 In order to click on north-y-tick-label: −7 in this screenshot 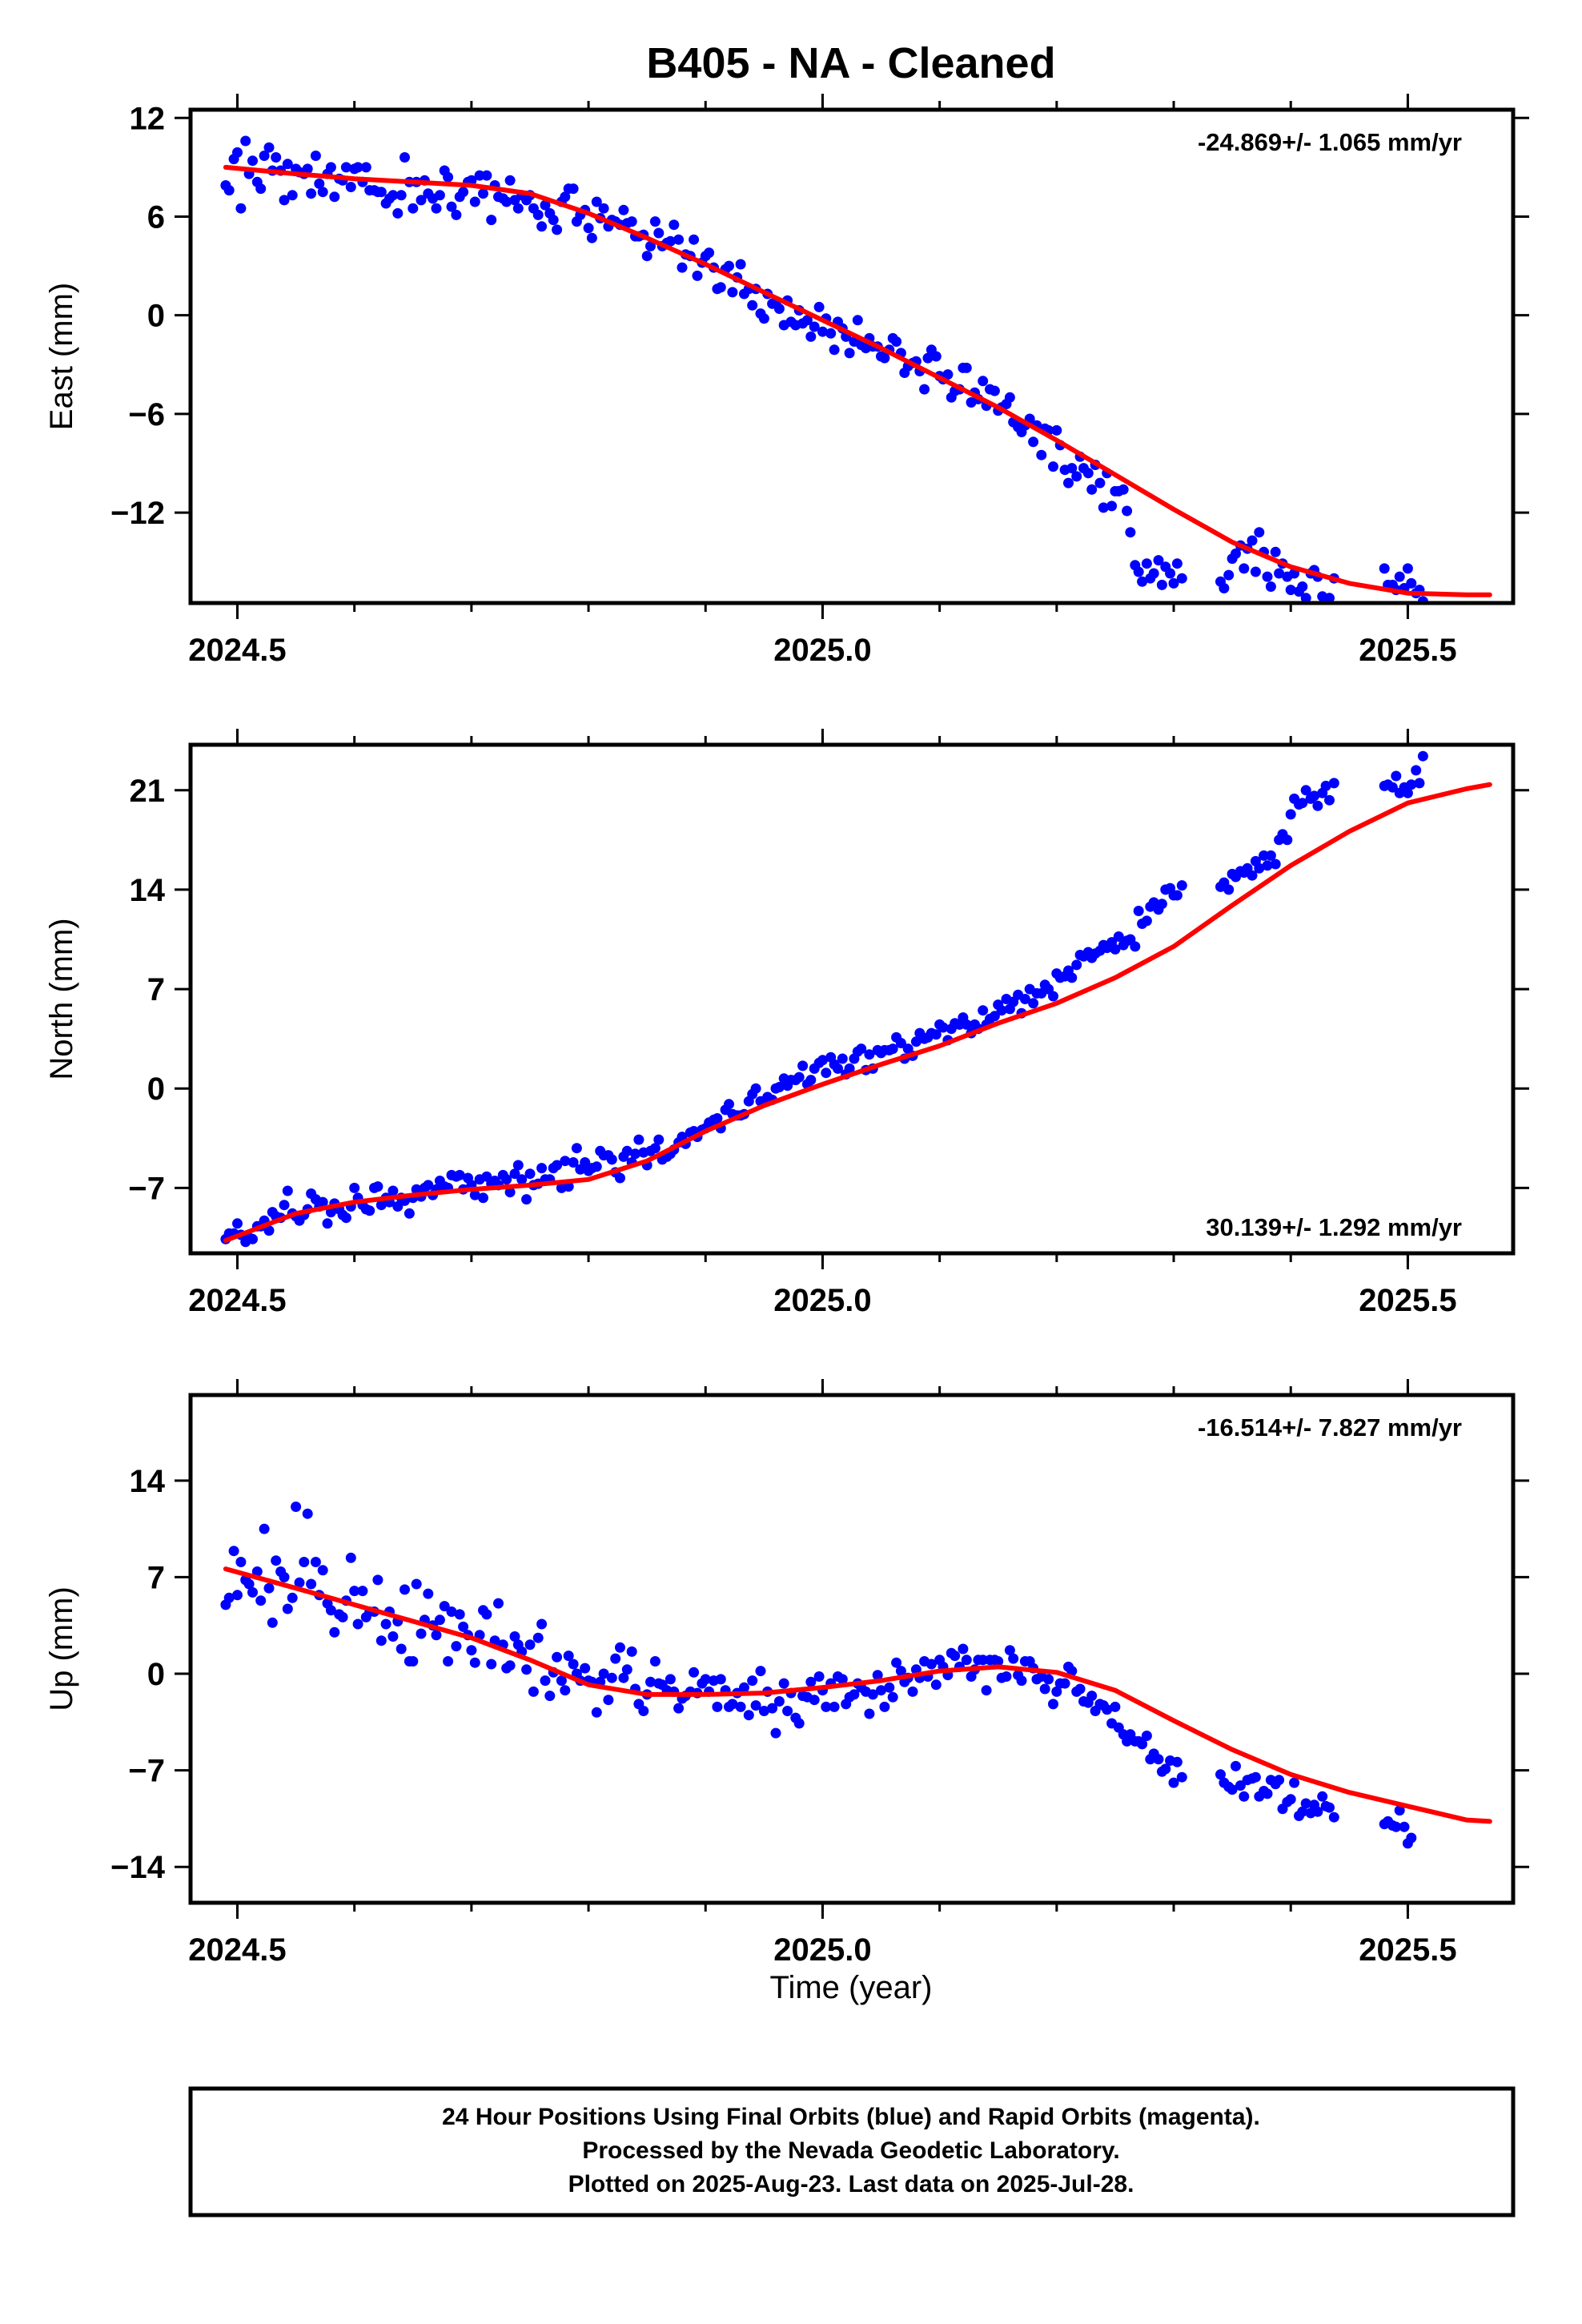, I will do `click(146, 1188)`.